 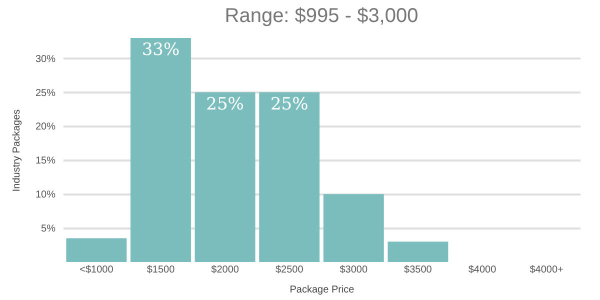 I want to click on x-axis-title: Package Price, so click(x=322, y=290).